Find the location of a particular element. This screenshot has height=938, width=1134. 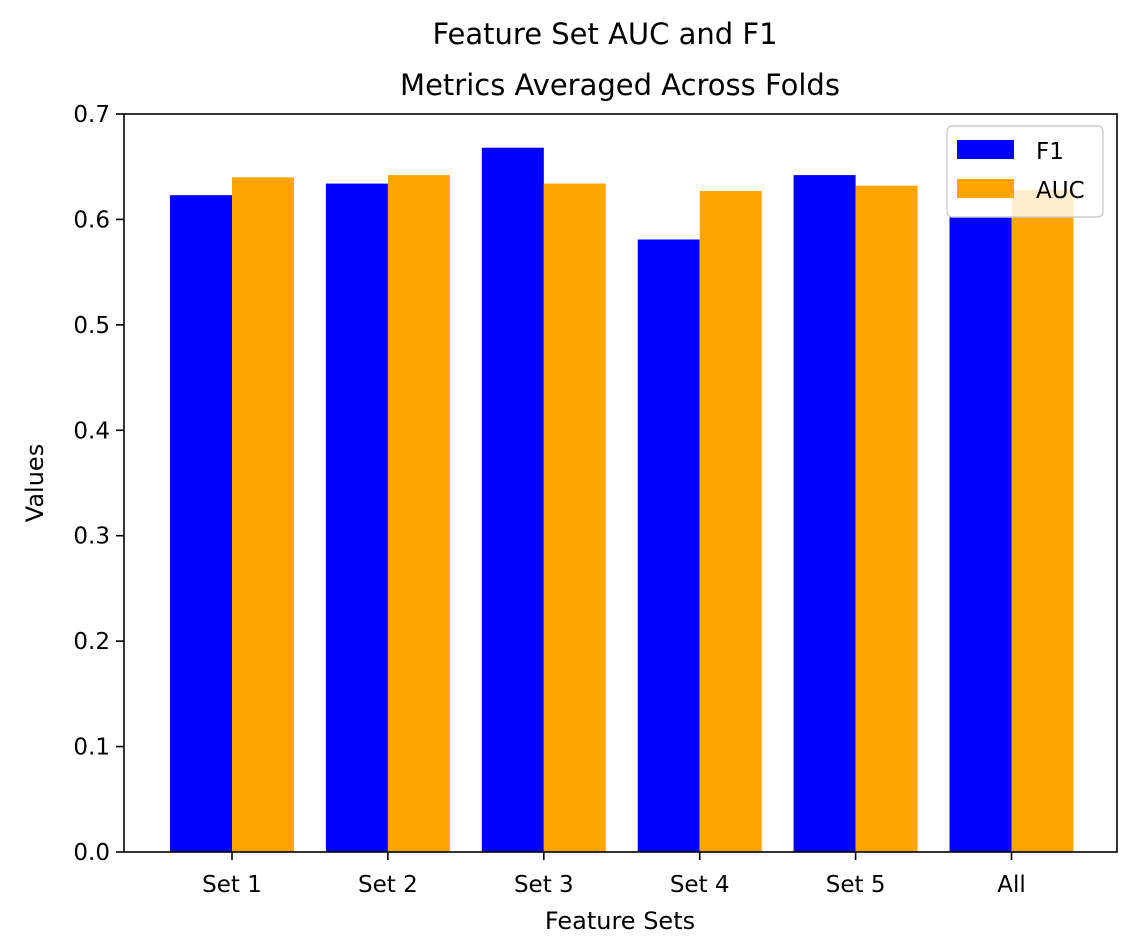

chart-subtitle: Metrics Averaged Across Folds is located at coordinates (620, 85).